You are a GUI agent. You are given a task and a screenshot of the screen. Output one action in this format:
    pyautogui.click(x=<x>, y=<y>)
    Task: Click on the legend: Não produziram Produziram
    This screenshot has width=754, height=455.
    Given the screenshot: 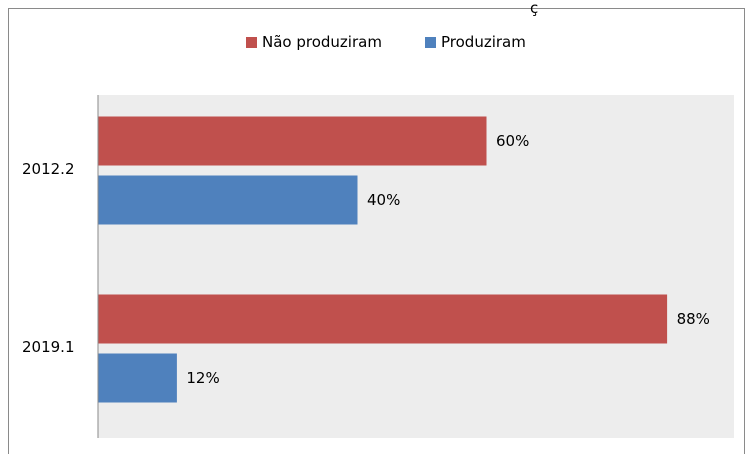 What is the action you would take?
    pyautogui.click(x=386, y=42)
    